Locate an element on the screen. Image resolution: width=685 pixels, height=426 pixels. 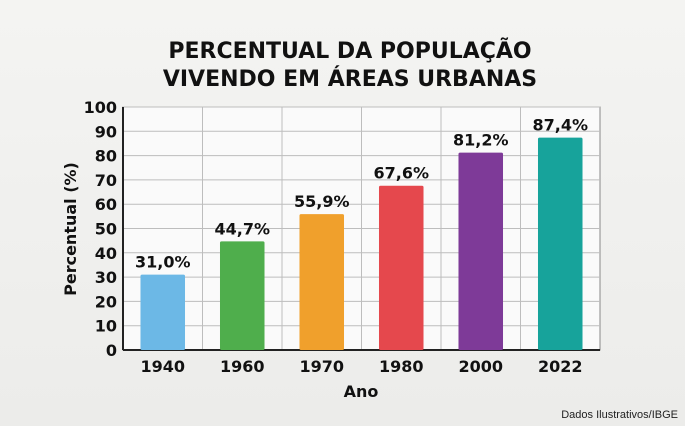
y-tick-label: 50 is located at coordinates (106, 229).